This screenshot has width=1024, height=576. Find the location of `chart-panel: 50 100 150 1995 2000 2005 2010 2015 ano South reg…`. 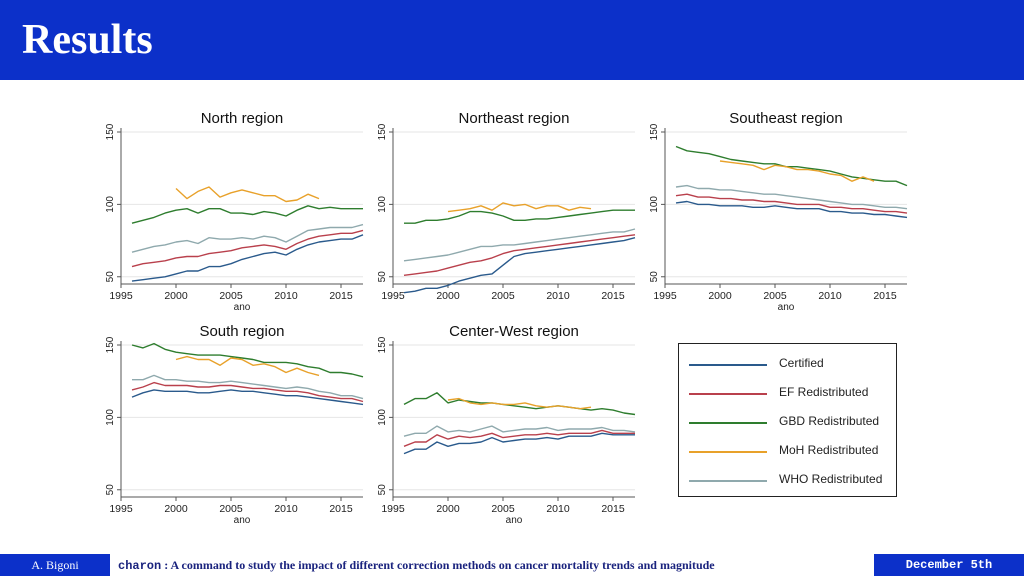

chart-panel: 50 100 150 1995 2000 2005 2010 2015 ano South reg… is located at coordinates (230, 427).